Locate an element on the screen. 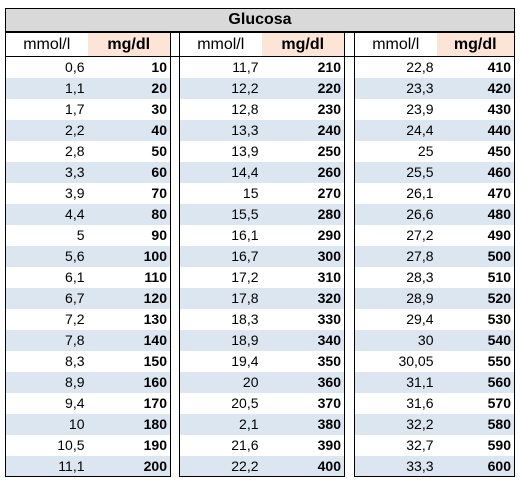 This screenshot has width=520, height=485. mgdl-cell: 470 is located at coordinates (475, 193).